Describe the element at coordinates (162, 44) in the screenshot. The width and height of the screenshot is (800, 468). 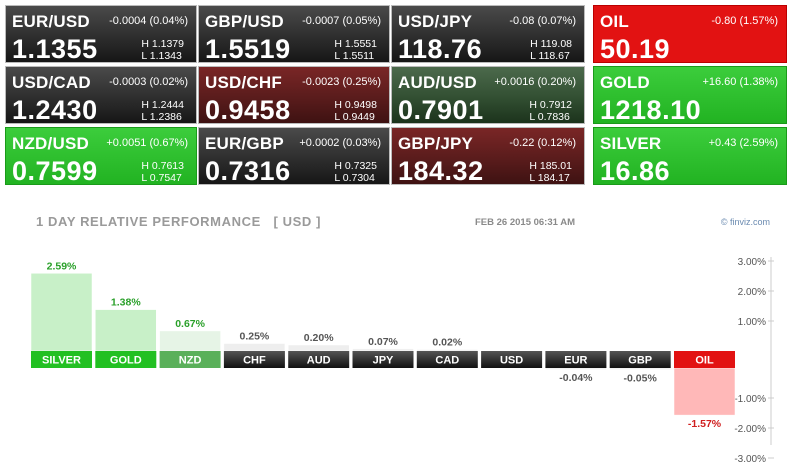
I see `quote-high: H 1.1379` at that location.